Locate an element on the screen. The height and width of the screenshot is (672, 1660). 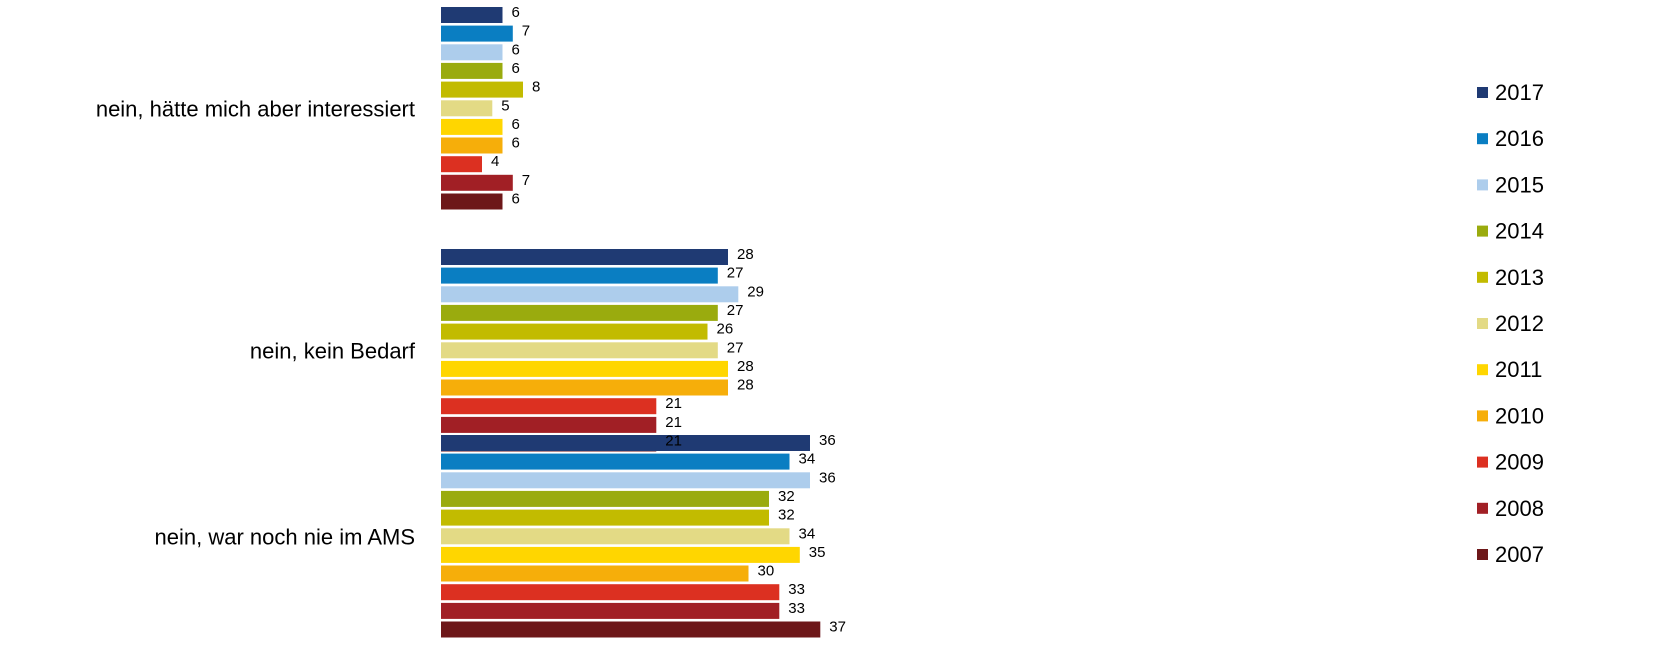
bar-2009-cat1 is located at coordinates (461, 164).